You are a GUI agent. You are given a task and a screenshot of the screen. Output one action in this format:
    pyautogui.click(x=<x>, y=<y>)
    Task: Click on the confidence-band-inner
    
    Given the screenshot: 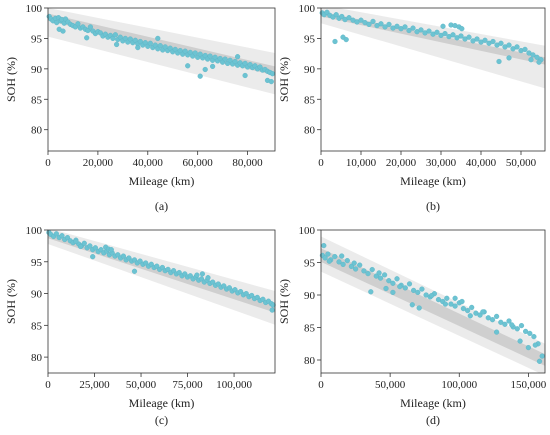 What is the action you would take?
    pyautogui.click(x=433, y=307)
    